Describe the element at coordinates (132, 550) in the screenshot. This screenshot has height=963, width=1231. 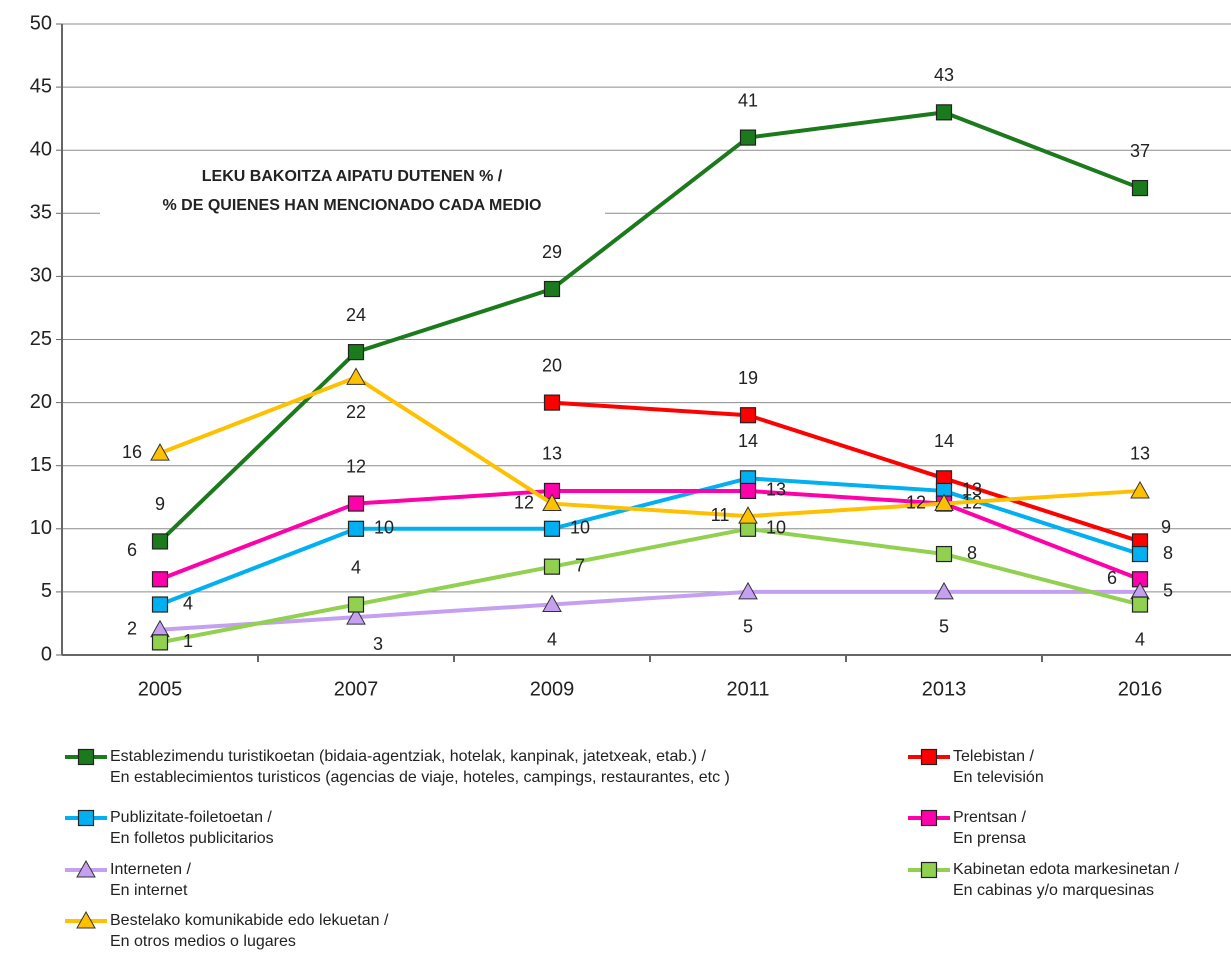
I see `data-label: 6` at that location.